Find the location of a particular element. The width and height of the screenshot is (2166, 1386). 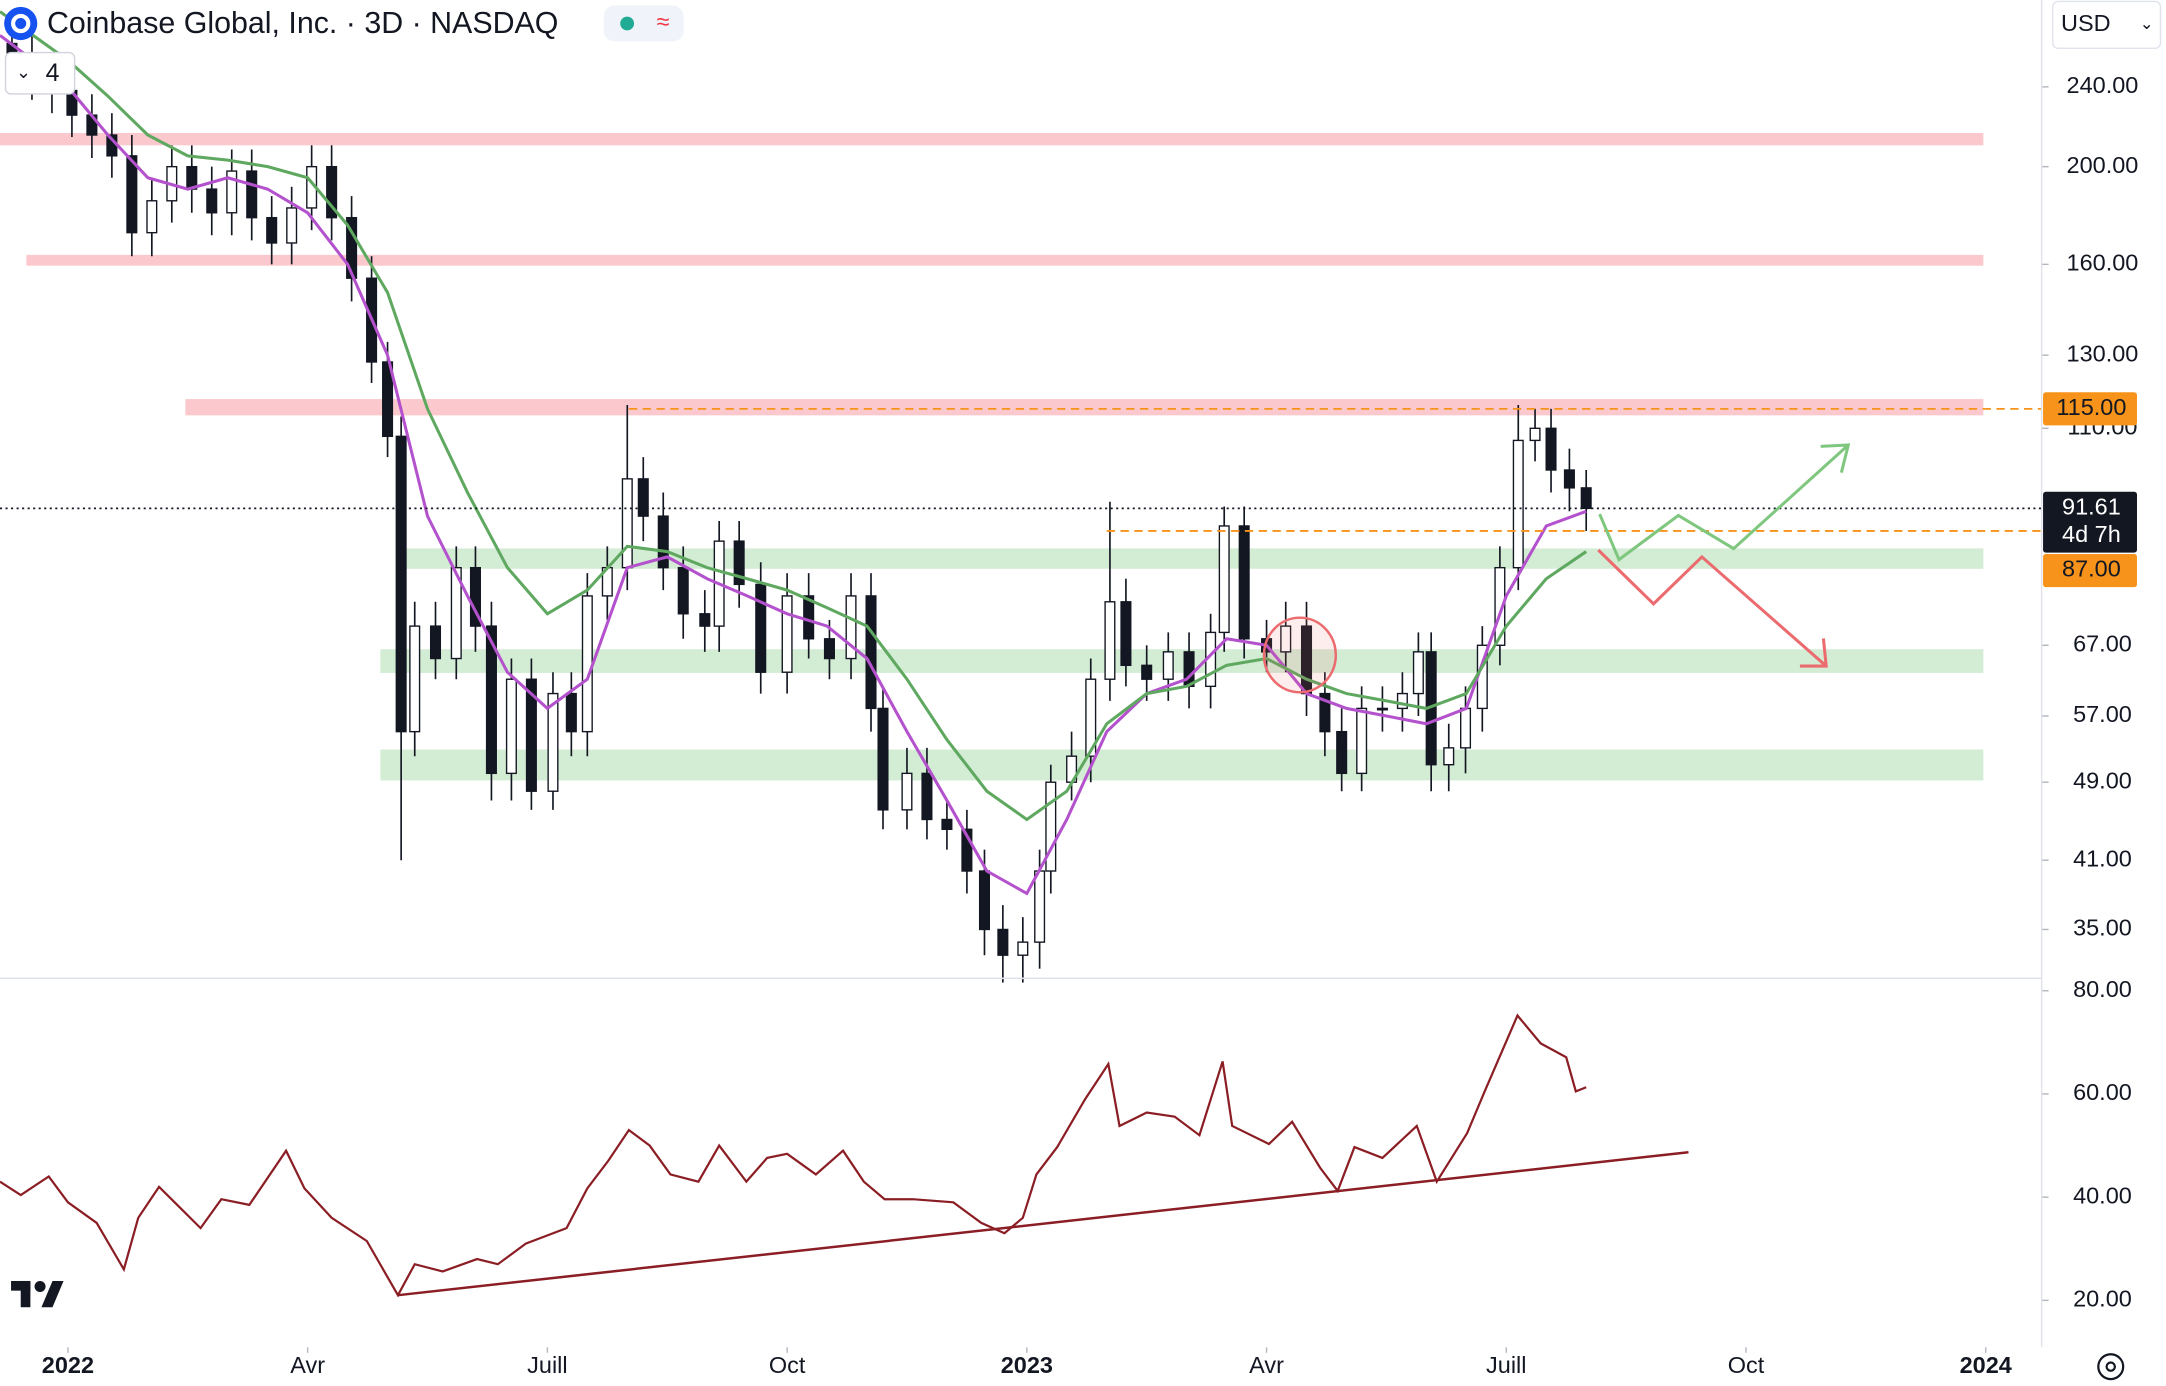

settings-hub is located at coordinates (2110, 1366).